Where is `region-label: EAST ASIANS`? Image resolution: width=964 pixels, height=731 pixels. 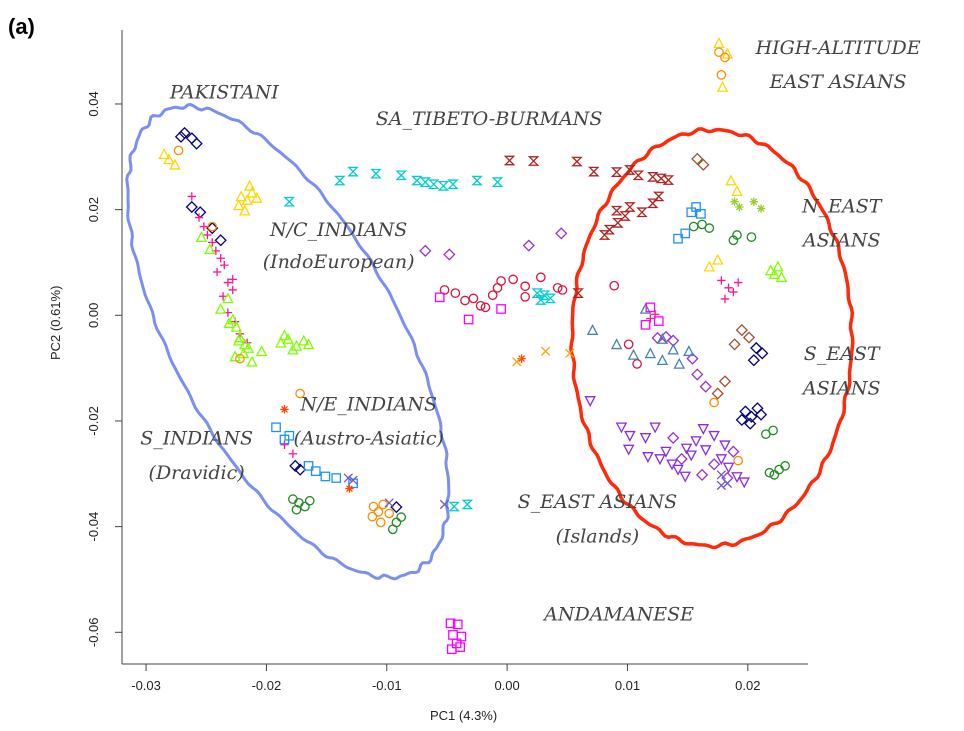
region-label: EAST ASIANS is located at coordinates (838, 82).